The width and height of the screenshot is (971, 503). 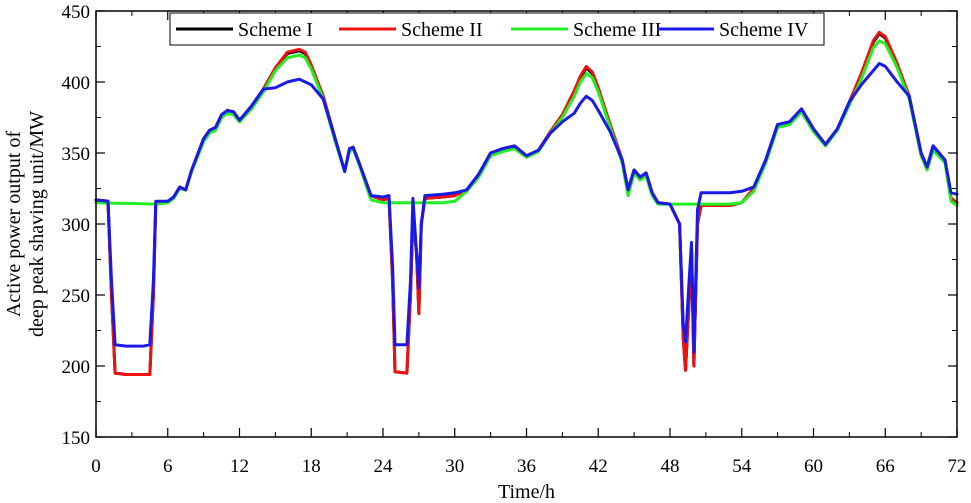 I want to click on x-tick-label: 30, so click(x=454, y=466).